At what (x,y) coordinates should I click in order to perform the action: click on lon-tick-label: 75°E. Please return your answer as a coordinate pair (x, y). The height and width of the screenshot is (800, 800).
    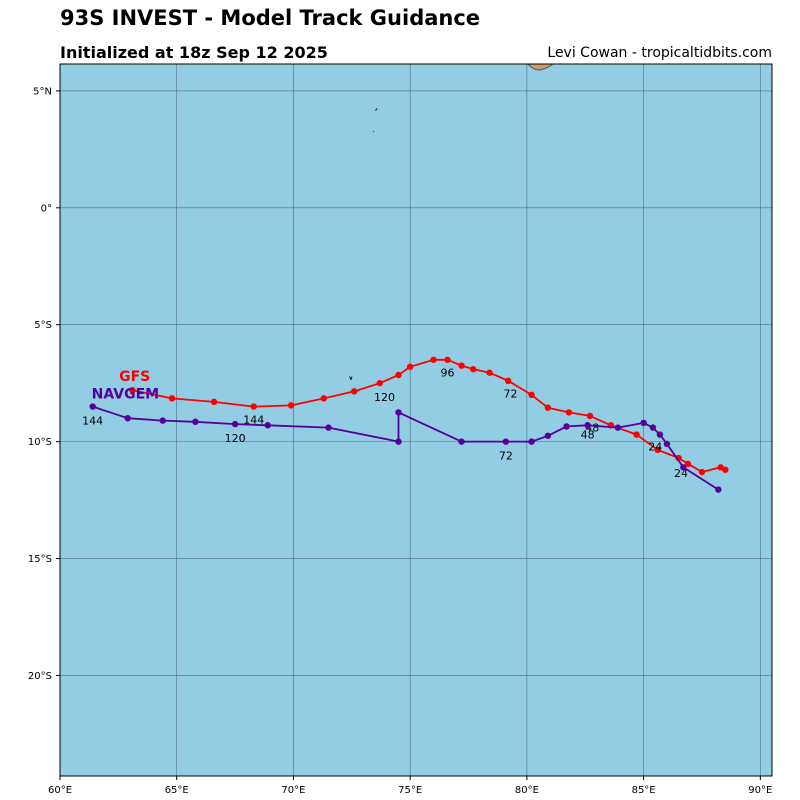
    Looking at the image, I should click on (410, 790).